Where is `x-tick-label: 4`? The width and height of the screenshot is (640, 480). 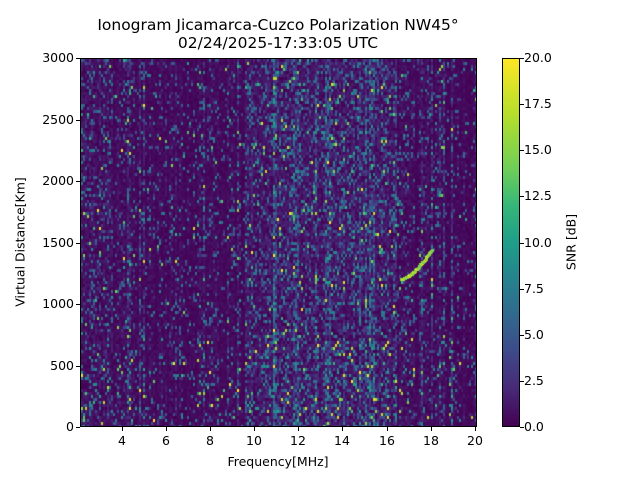 x-tick-label: 4 is located at coordinates (122, 440).